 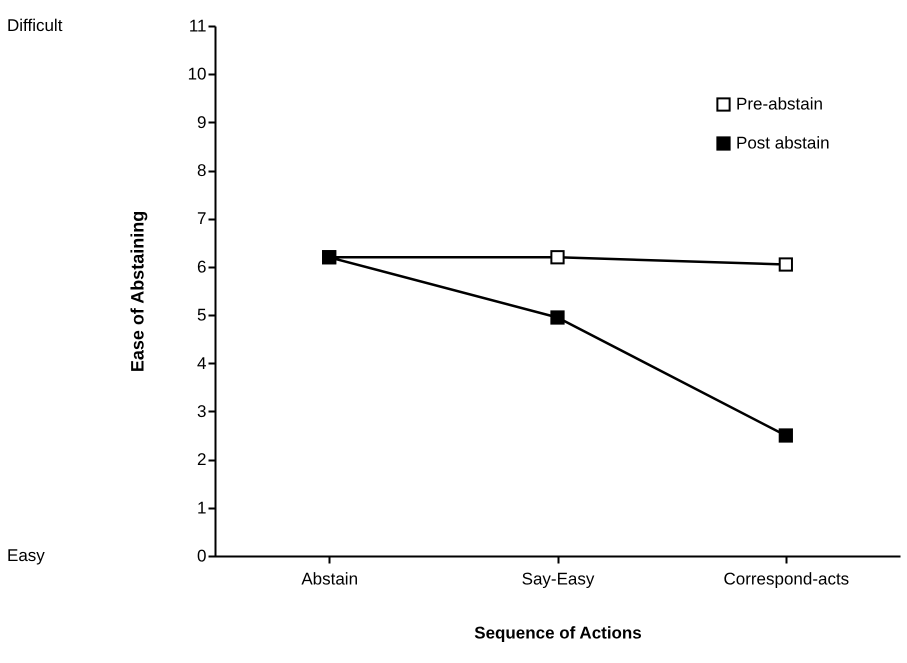 What do you see at coordinates (329, 579) in the screenshot?
I see `x-tick-label: Abstain` at bounding box center [329, 579].